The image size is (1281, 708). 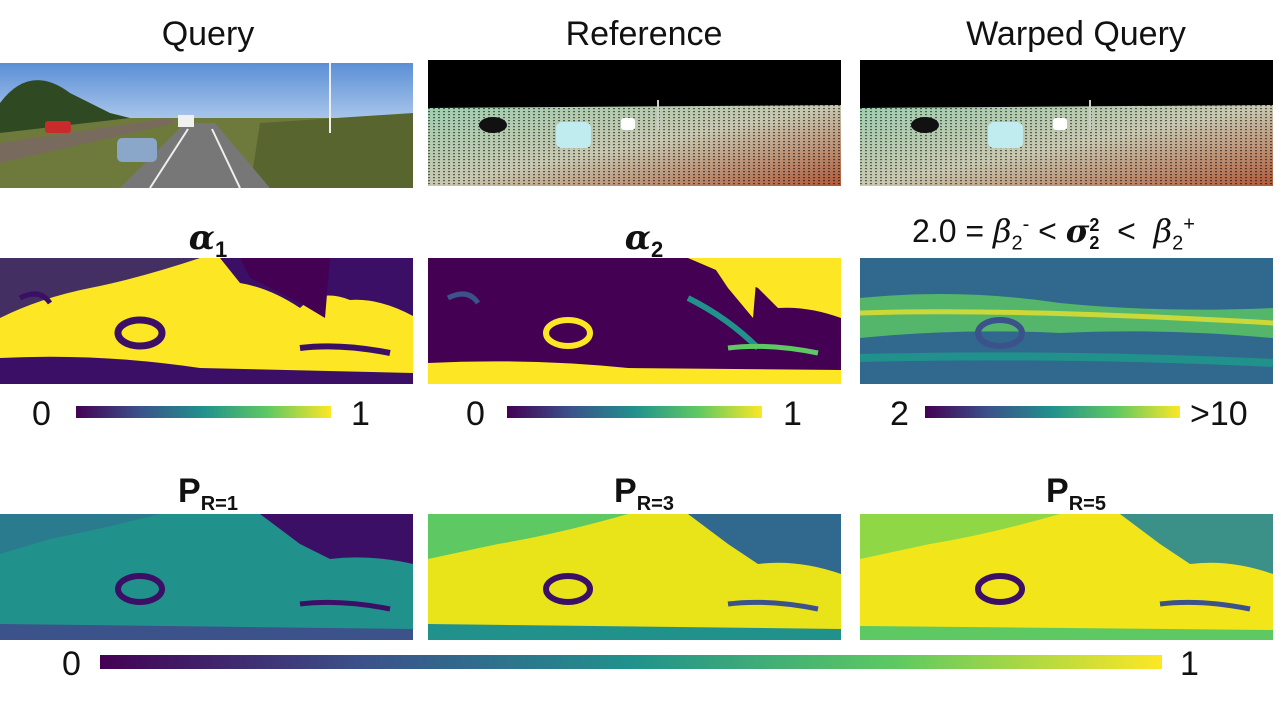 I want to click on alpha2-map, so click(x=634, y=321).